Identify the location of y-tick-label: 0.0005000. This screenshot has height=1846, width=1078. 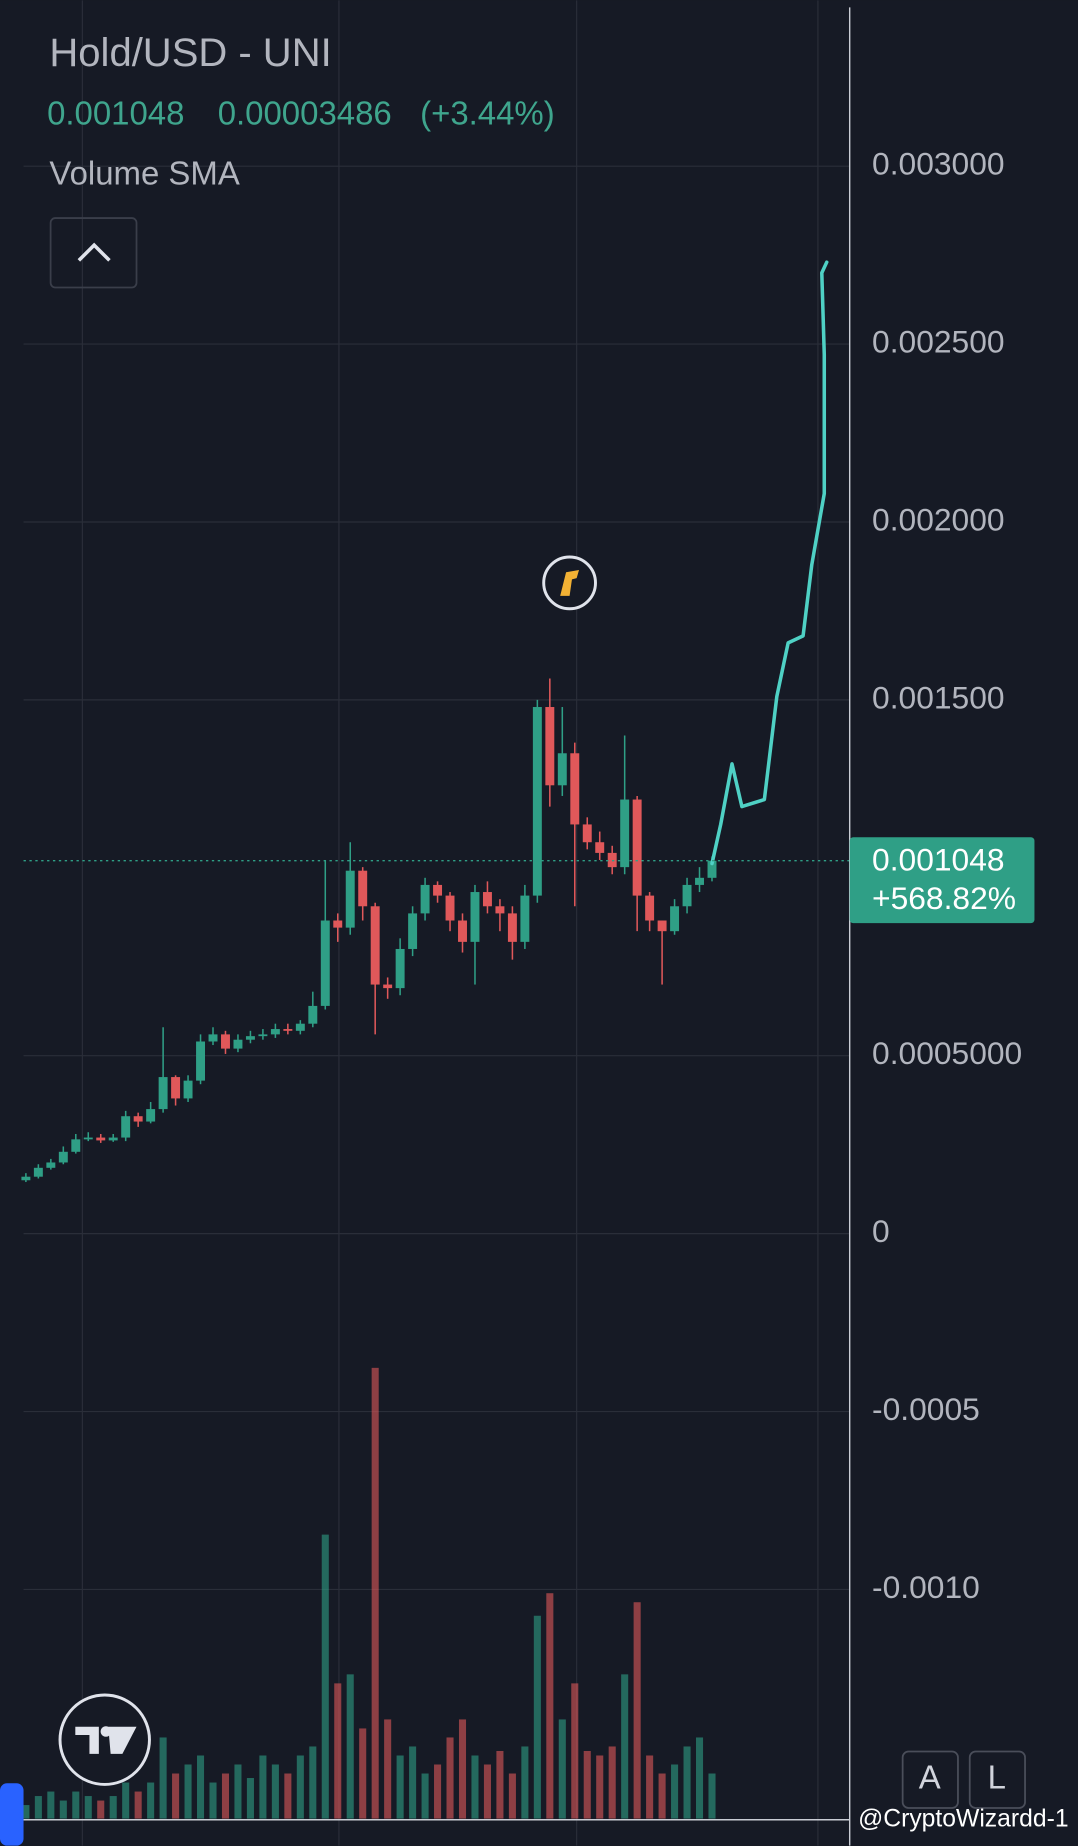
(947, 1053).